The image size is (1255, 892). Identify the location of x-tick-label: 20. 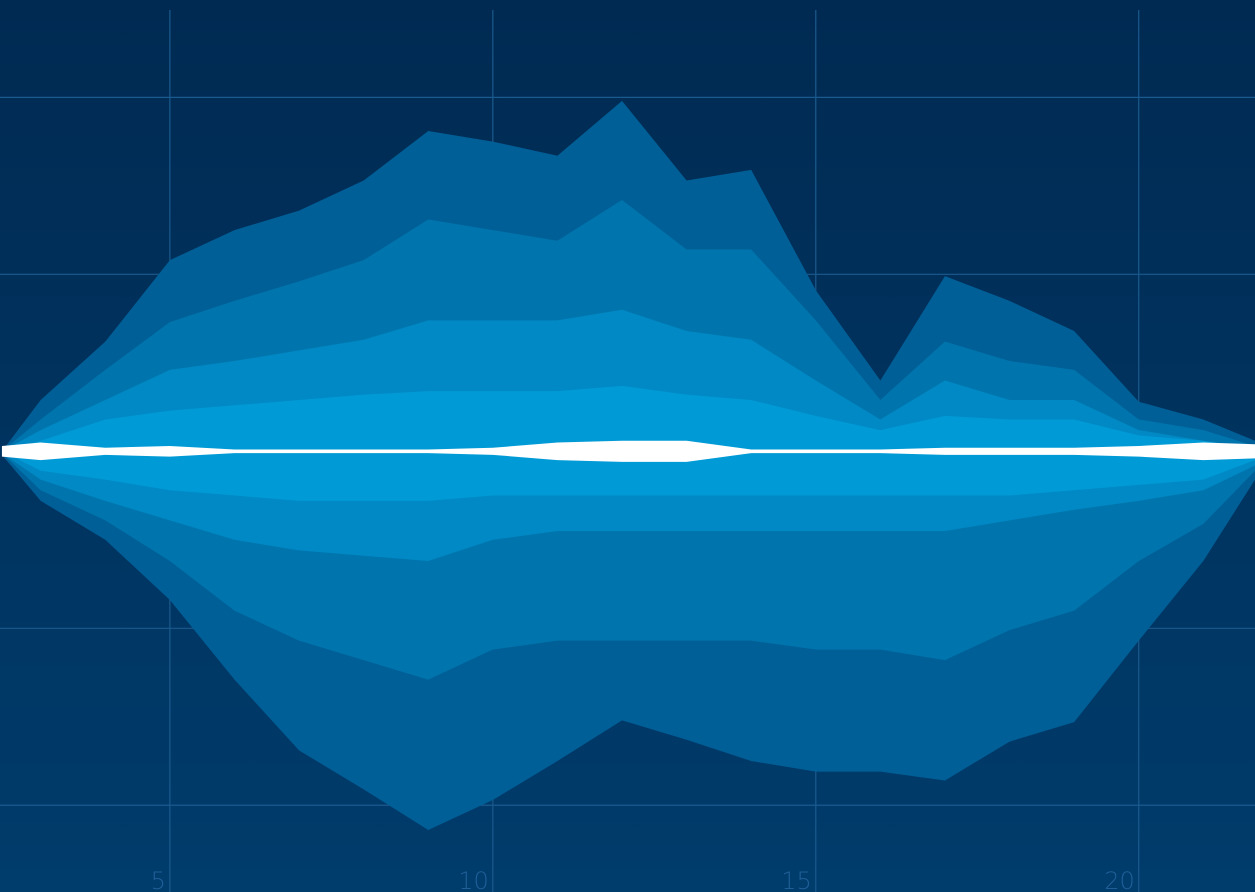
(1119, 879).